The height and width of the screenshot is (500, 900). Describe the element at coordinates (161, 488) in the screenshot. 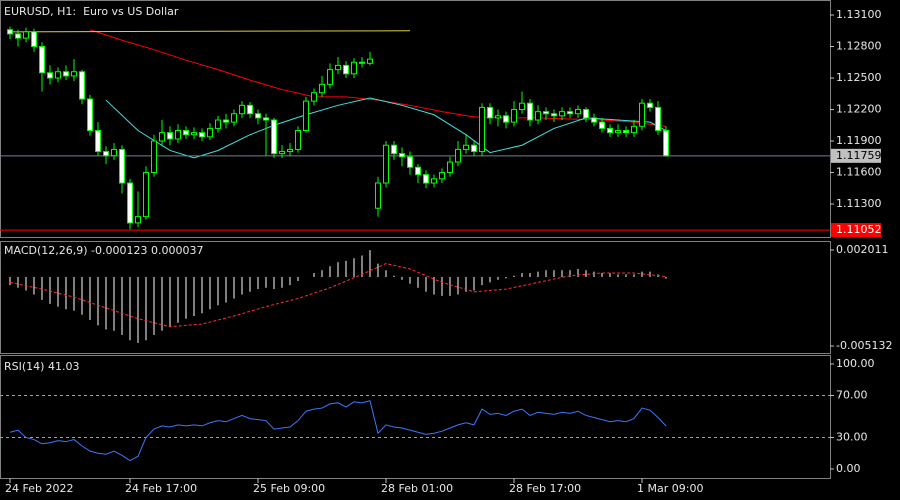

I see `x-tick-label: 24 Feb 17:00` at that location.